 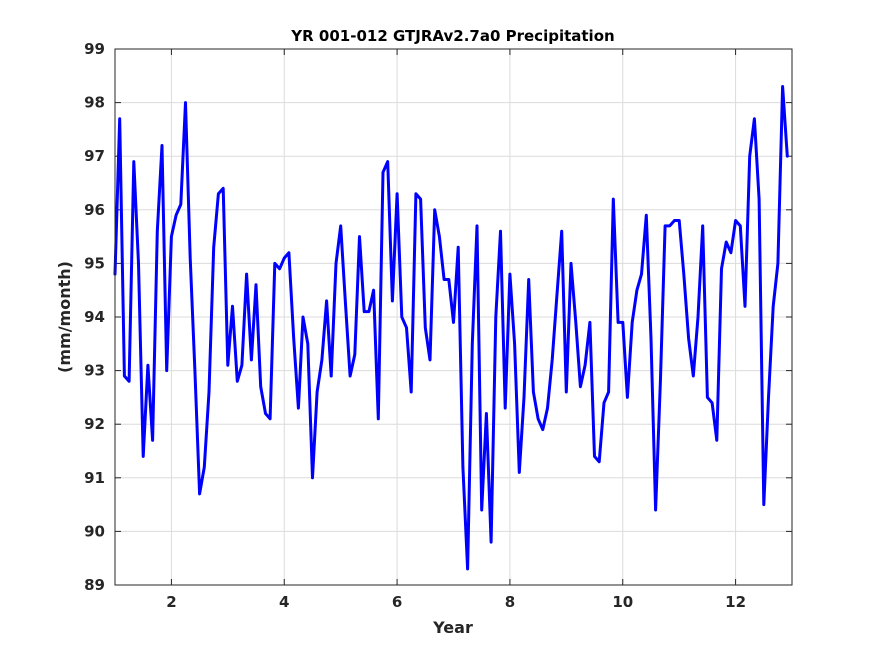 I want to click on x-axis-label: Year, so click(x=452, y=627).